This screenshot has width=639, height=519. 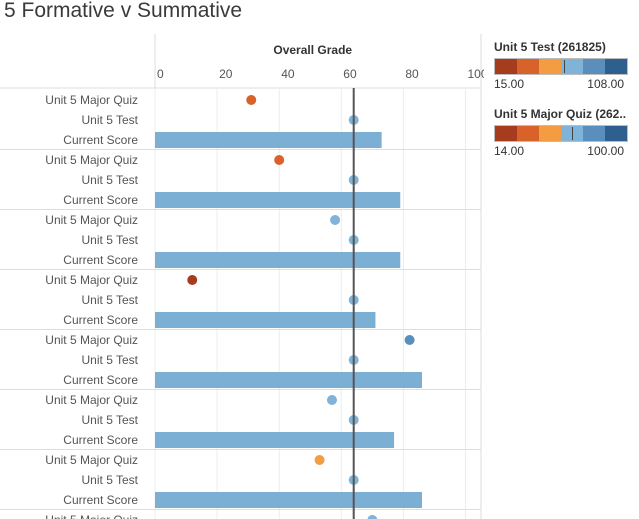 What do you see at coordinates (605, 151) in the screenshot?
I see `legend-max: 100.00` at bounding box center [605, 151].